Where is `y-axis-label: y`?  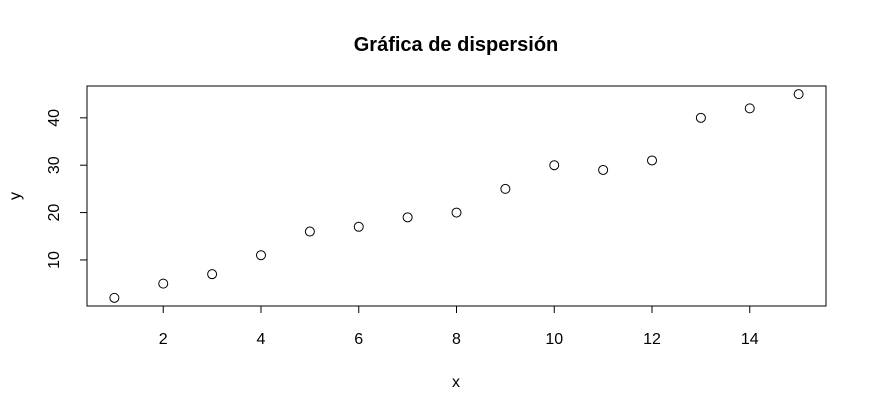
y-axis-label: y is located at coordinates (15, 196).